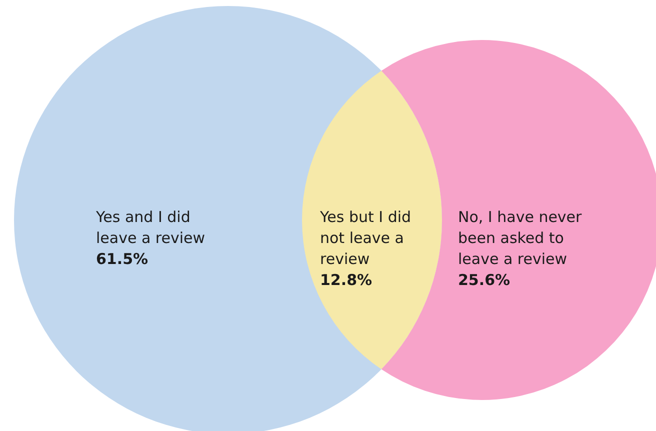 Image resolution: width=656 pixels, height=431 pixels. What do you see at coordinates (520, 238) in the screenshot?
I see `category-label: No, I have never been asked to leave a review` at bounding box center [520, 238].